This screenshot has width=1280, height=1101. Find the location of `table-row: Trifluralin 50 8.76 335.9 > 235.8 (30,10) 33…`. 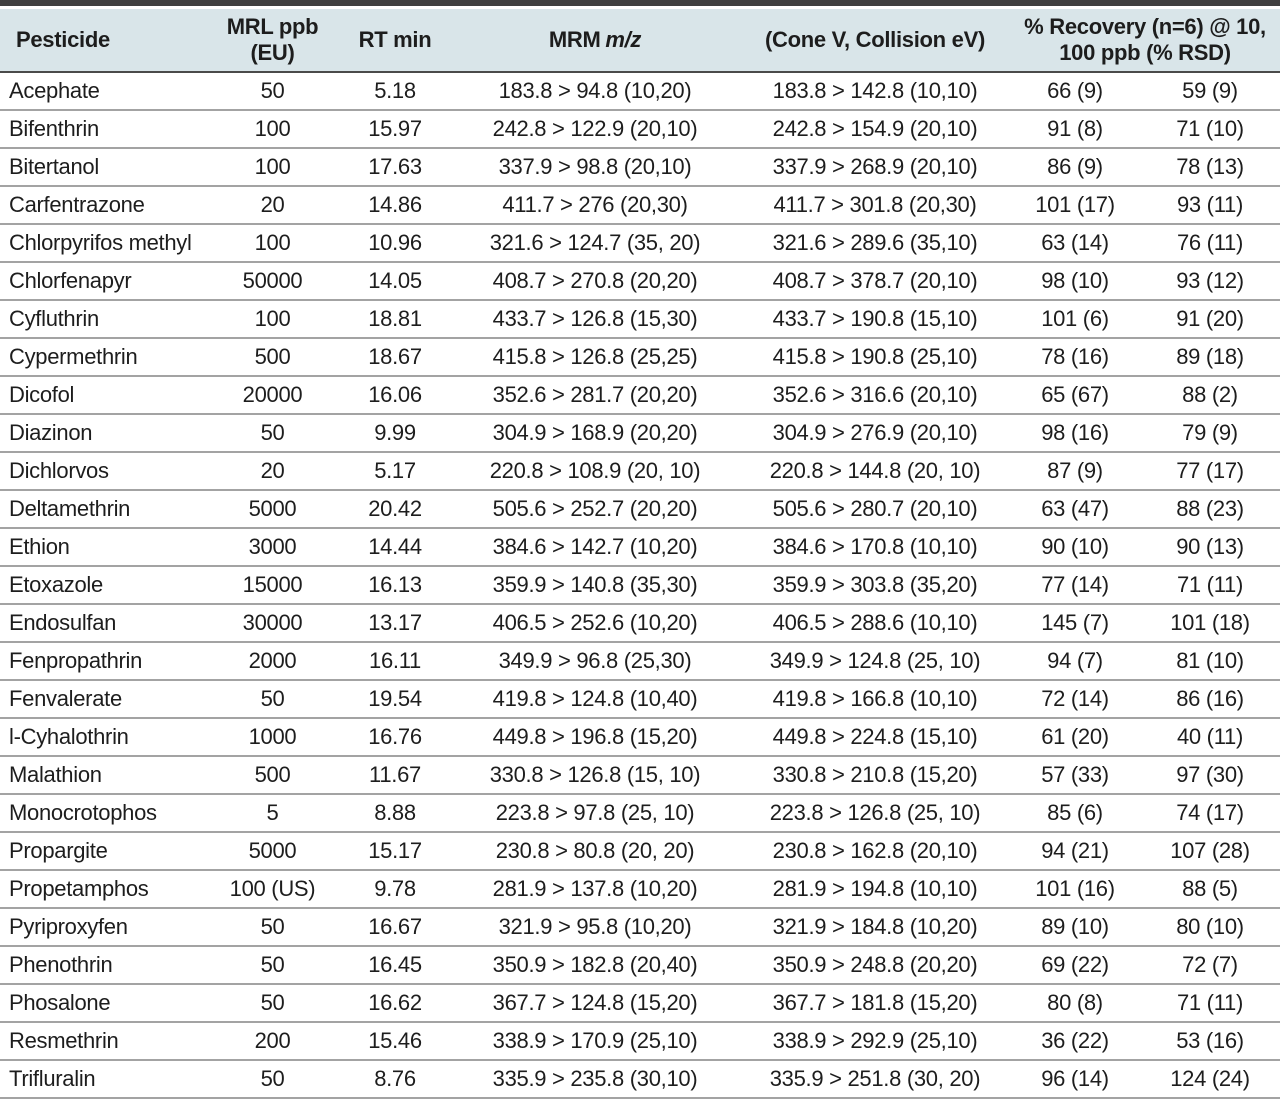

table-row: Trifluralin 50 8.76 335.9 > 235.8 (30,10) 33… is located at coordinates (640, 1079).